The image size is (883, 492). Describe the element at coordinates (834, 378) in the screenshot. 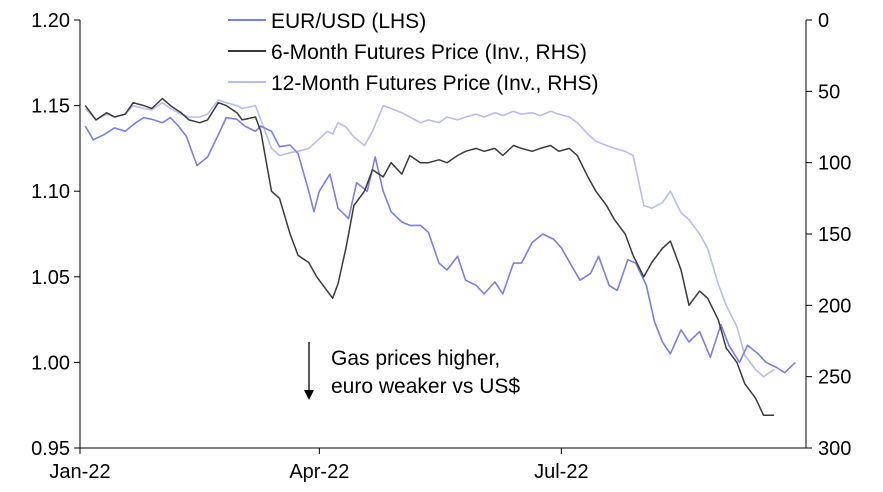

I see `right-tick-label: 250` at that location.